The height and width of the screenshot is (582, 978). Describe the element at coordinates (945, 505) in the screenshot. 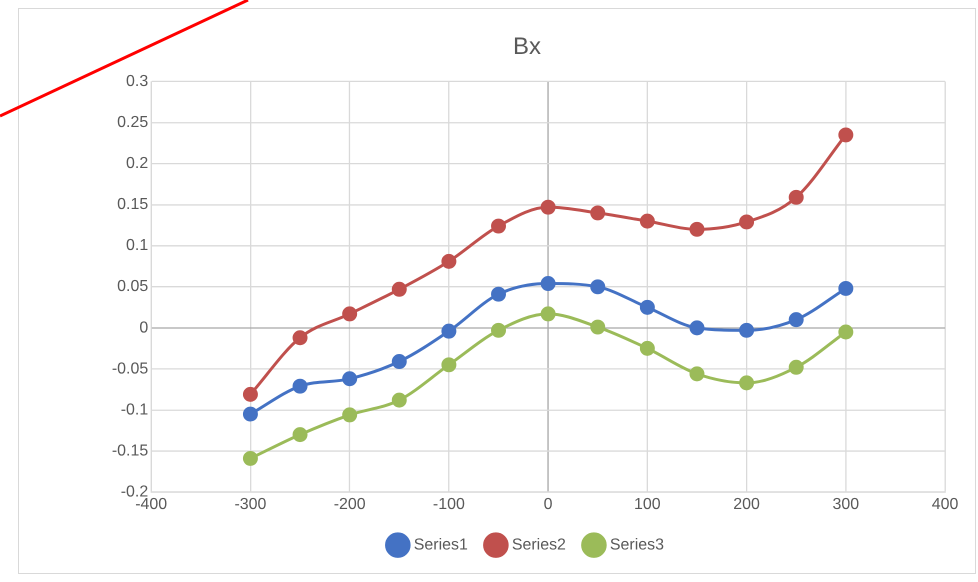

I see `x-tick-label: 400` at that location.